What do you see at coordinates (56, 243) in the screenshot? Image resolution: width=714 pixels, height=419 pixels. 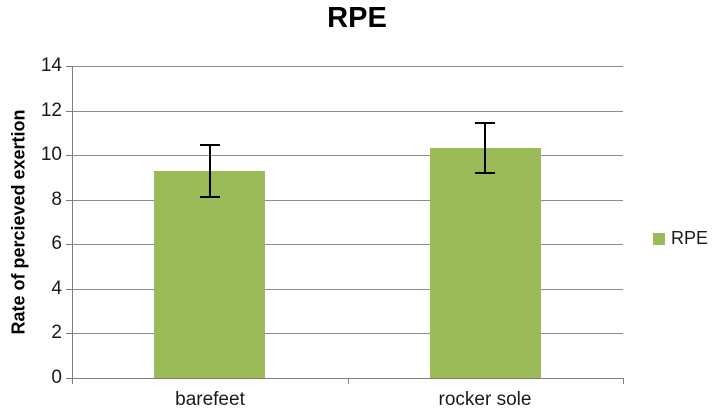 I see `y-tick-label: 6` at bounding box center [56, 243].